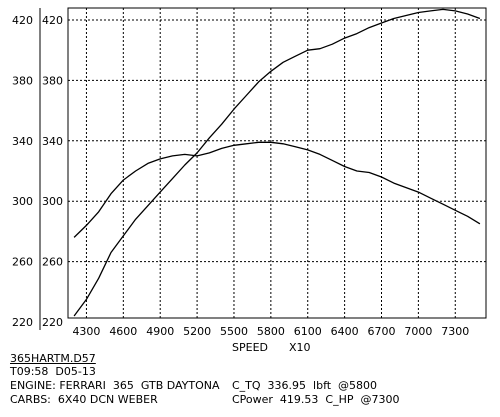  I want to click on y-tick-left-label: 380, so click(22, 80).